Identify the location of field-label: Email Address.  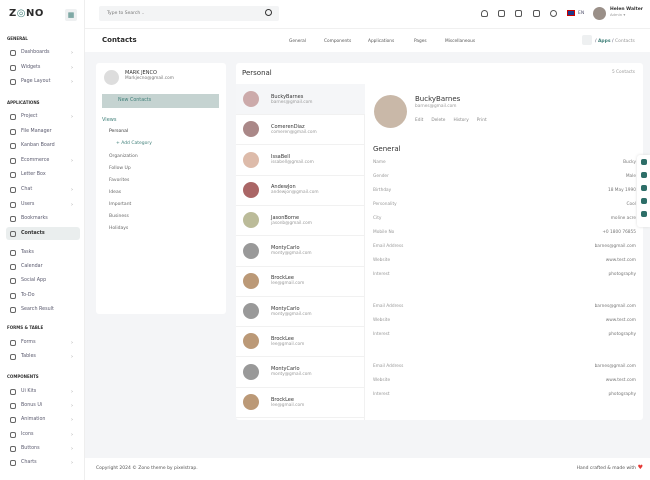
(388, 306).